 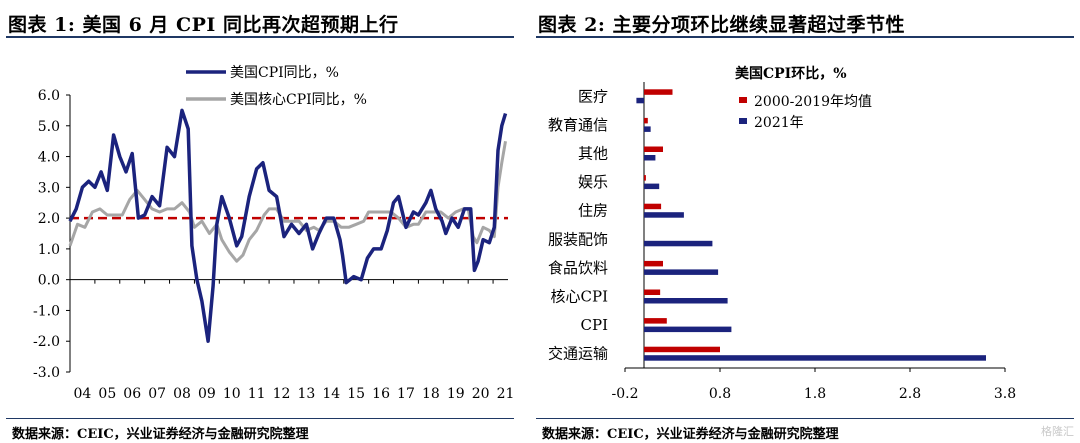 What do you see at coordinates (813, 102) in the screenshot?
I see `legend-label: 2000-2019年均值` at bounding box center [813, 102].